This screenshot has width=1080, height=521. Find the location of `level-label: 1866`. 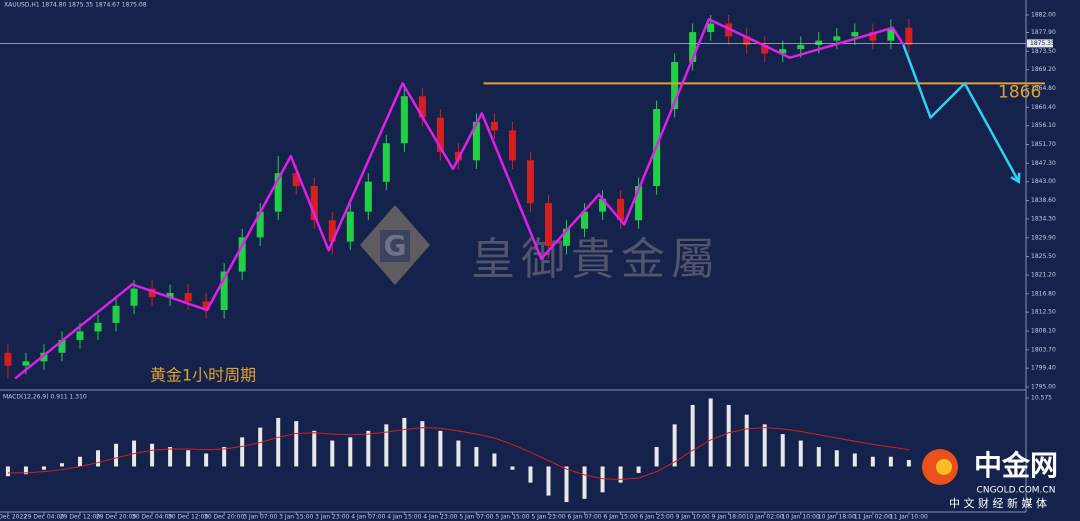

level-label: 1866 is located at coordinates (1019, 92).